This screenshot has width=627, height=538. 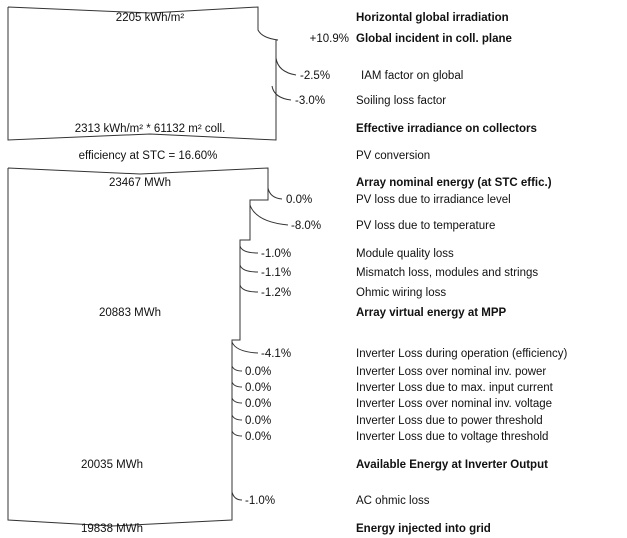 I want to click on irradiation-block, so click(x=143, y=73).